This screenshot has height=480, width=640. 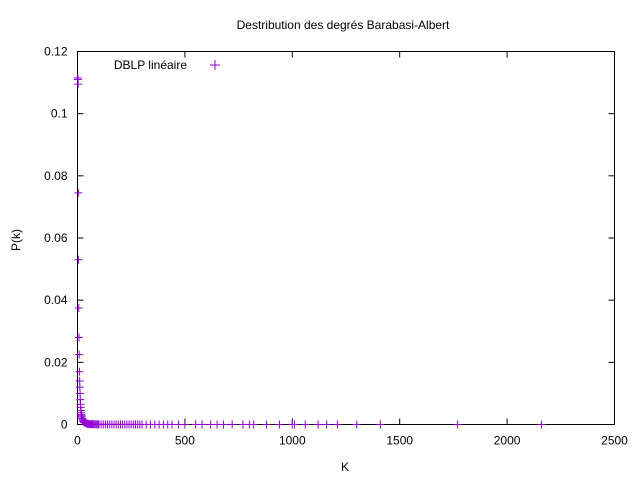 I want to click on legend-label: DBLP linéaire, so click(x=150, y=65).